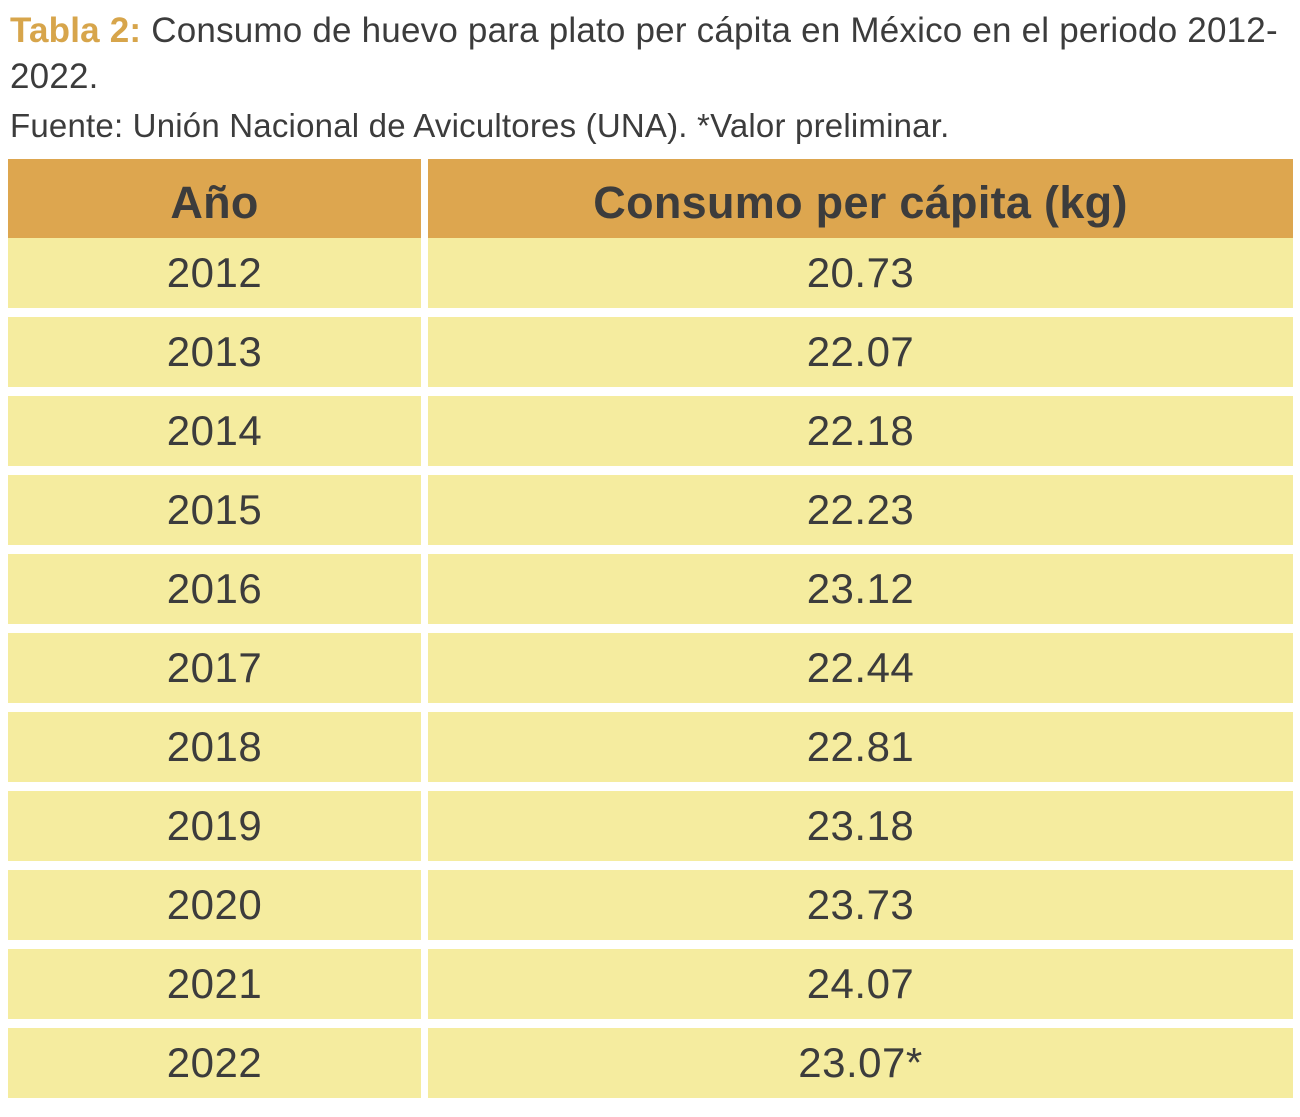  Describe the element at coordinates (860, 351) in the screenshot. I see `value-cell: 22.07` at that location.